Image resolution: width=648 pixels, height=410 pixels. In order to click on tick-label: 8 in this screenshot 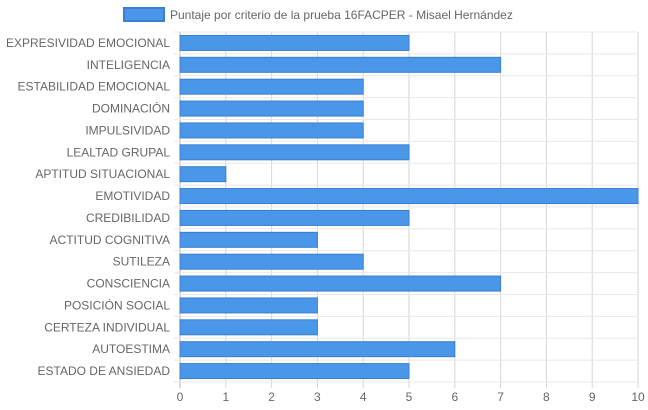, I will do `click(546, 397)`.